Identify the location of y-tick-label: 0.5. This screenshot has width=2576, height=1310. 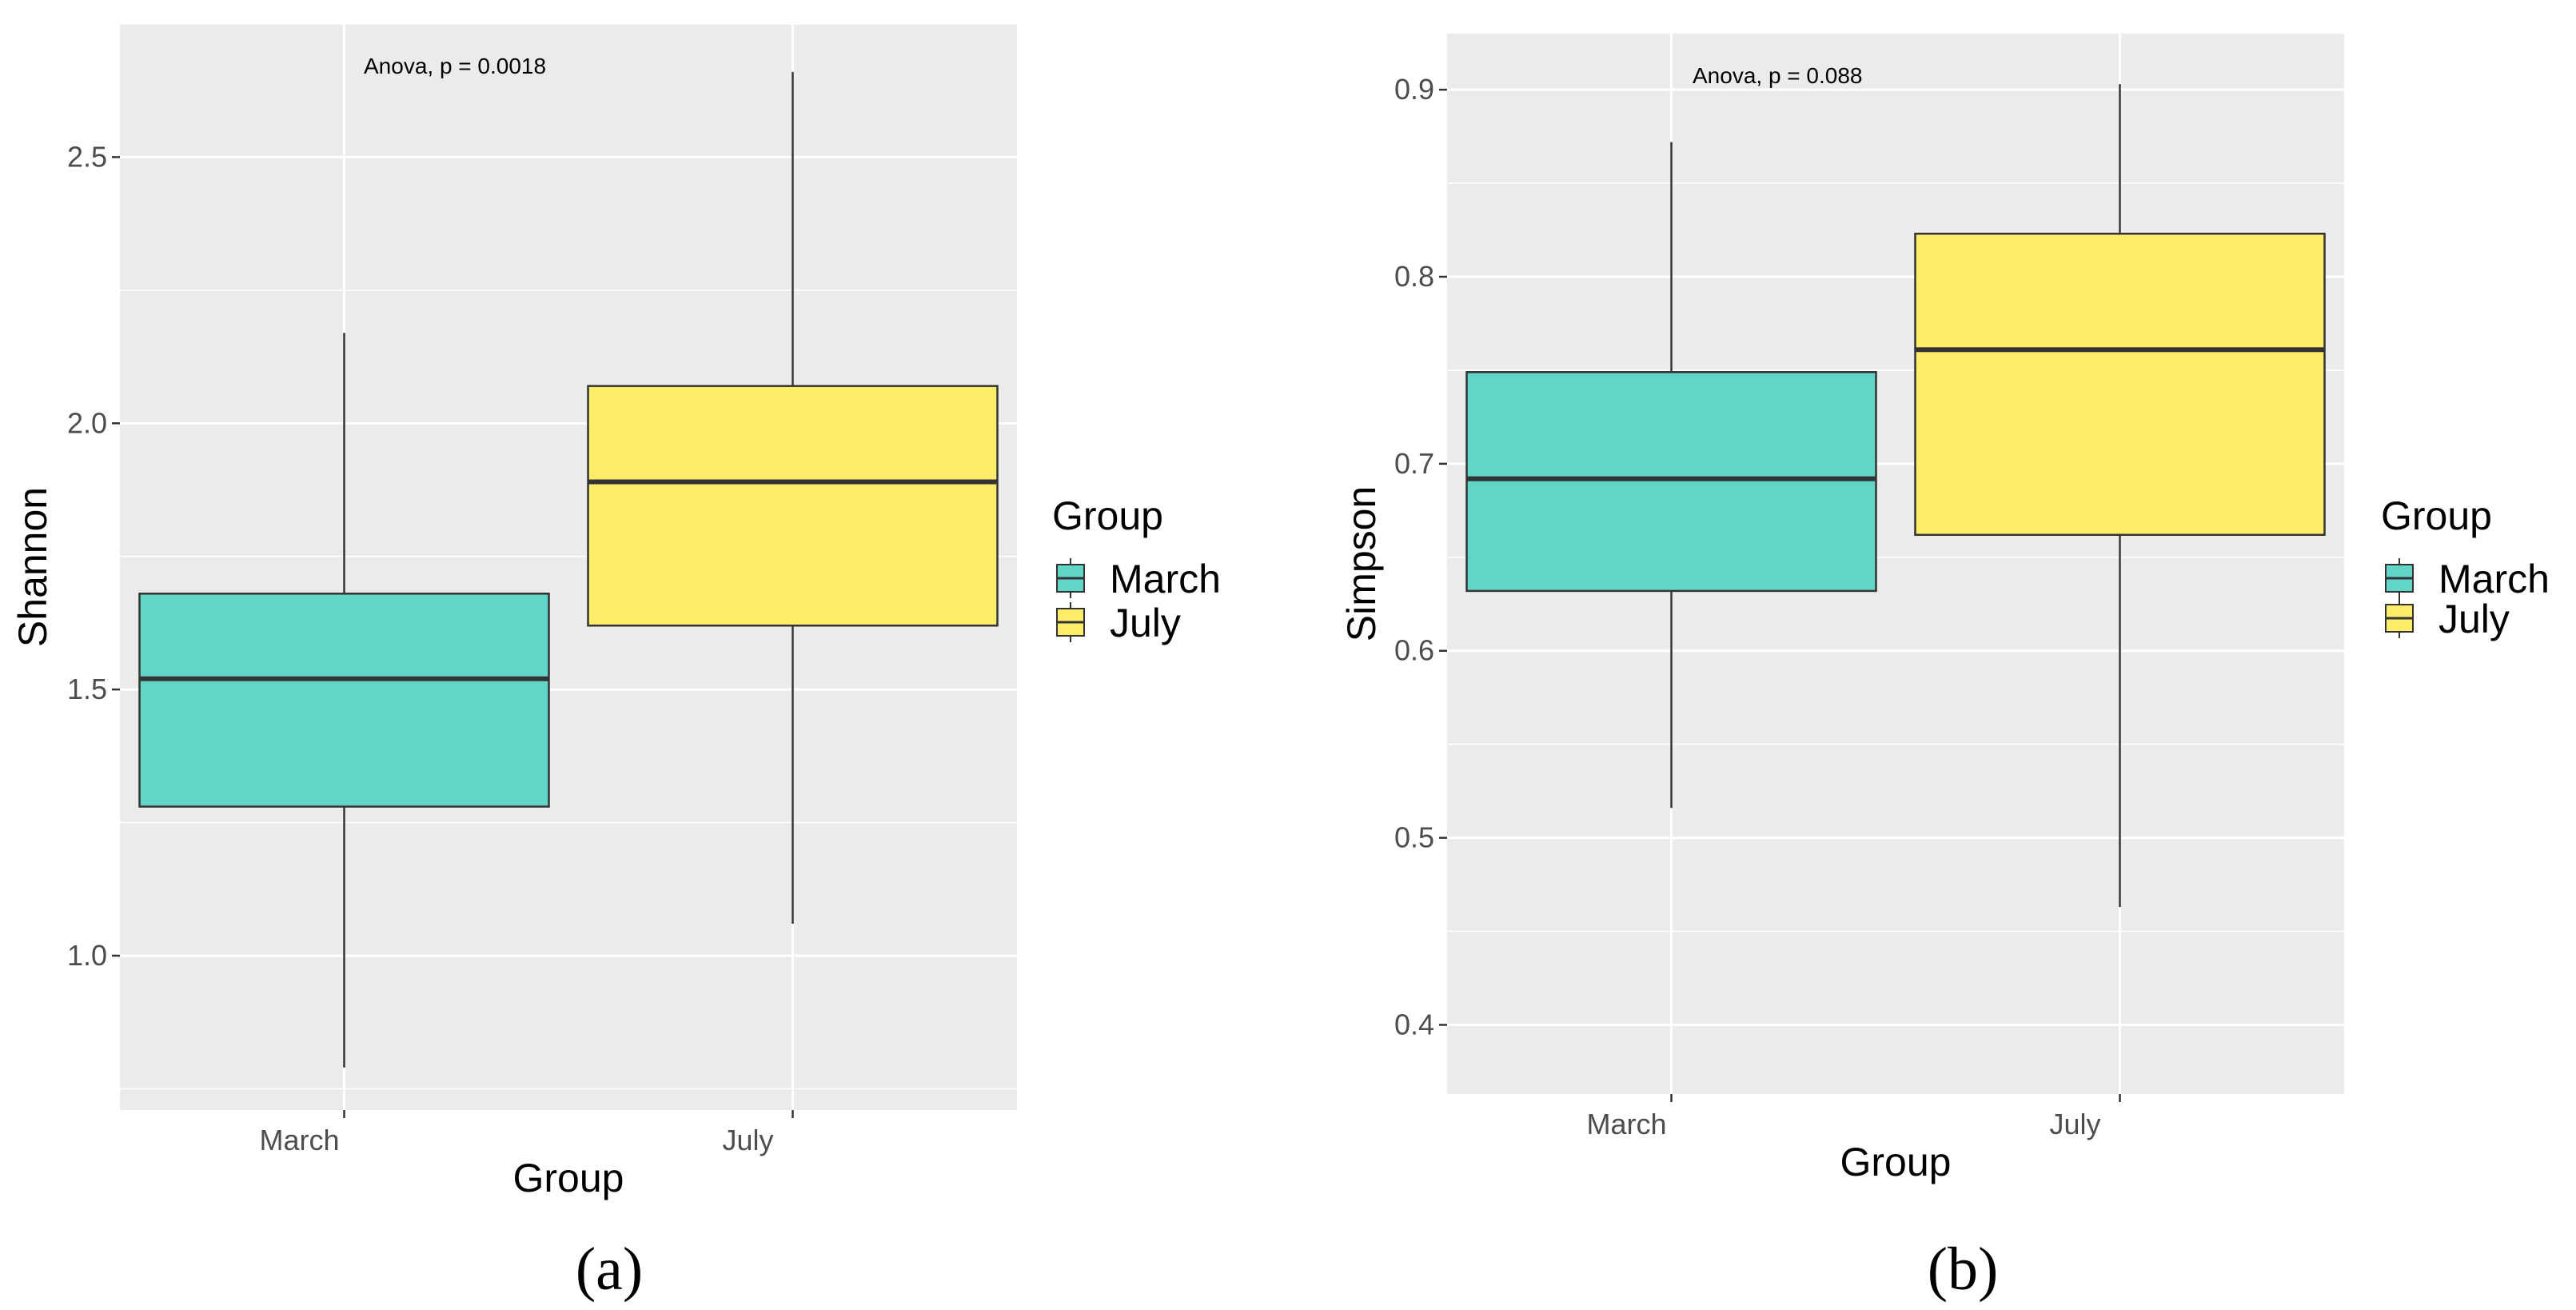
(1414, 837).